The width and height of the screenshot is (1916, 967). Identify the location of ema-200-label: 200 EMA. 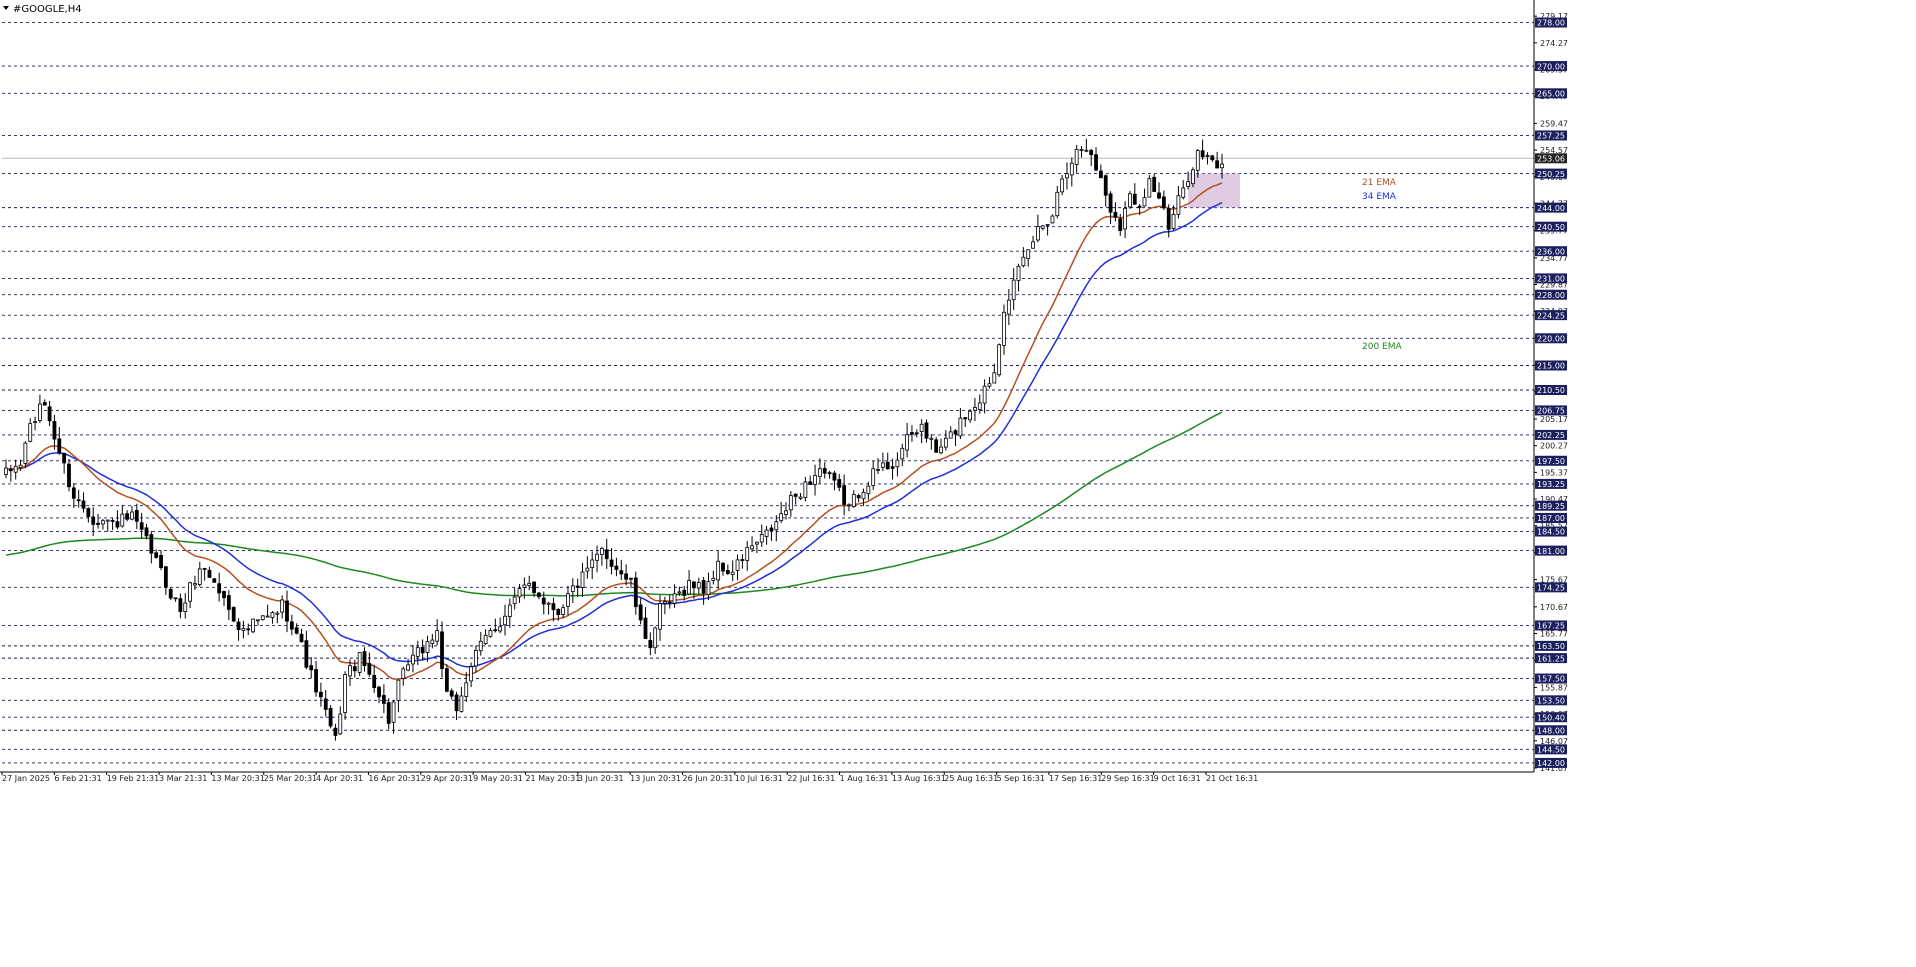
(1382, 347).